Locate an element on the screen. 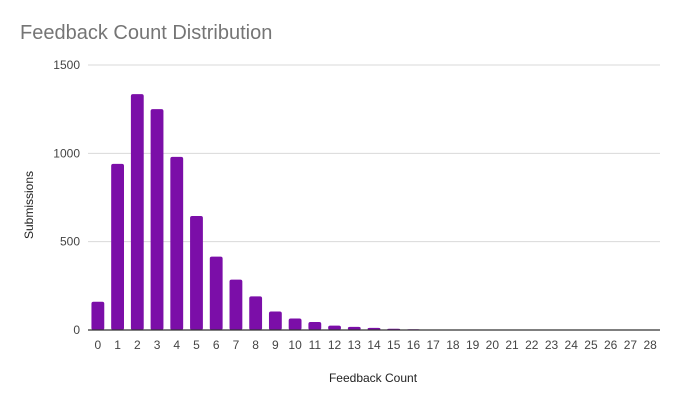 This screenshot has width=680, height=405. x-tick-label: 12 is located at coordinates (335, 345).